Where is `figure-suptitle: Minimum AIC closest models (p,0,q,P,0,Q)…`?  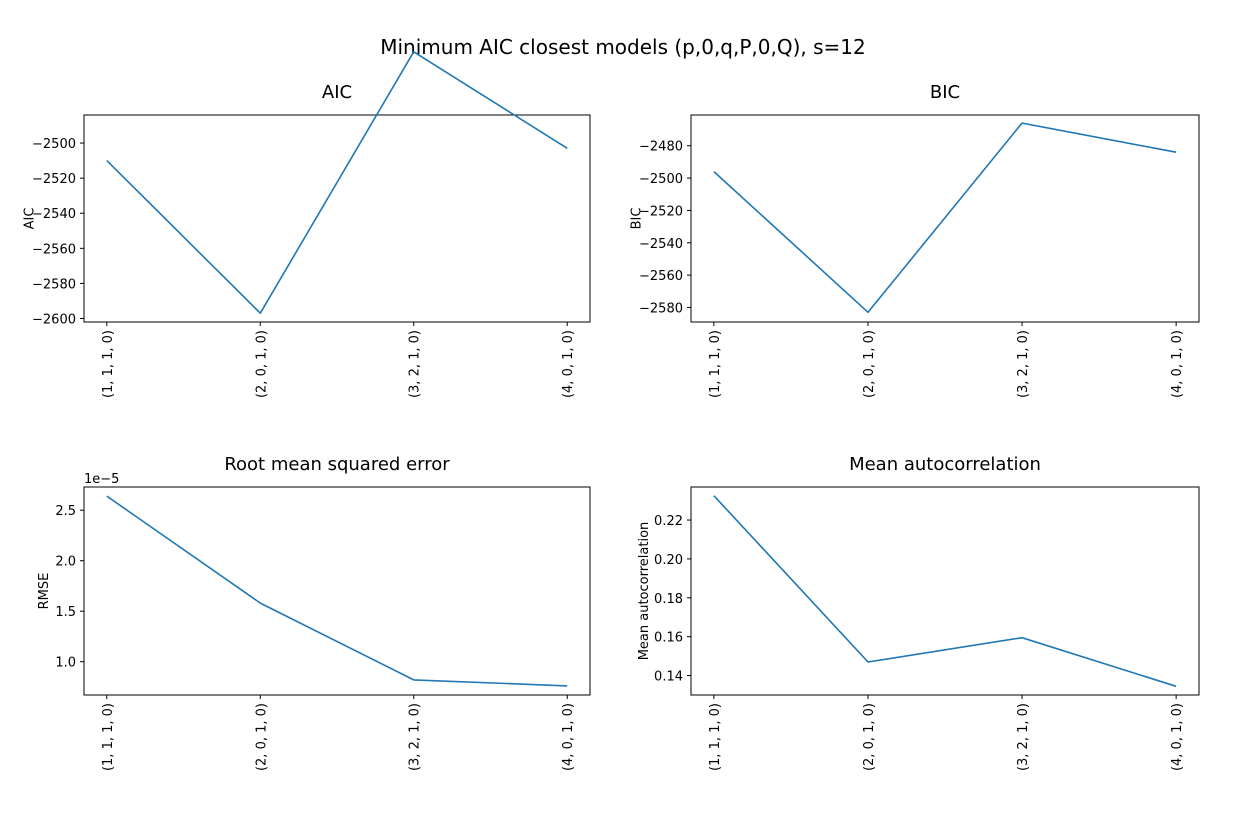
figure-suptitle: Minimum AIC closest models (p,0,q,P,0,Q)… is located at coordinates (623, 47).